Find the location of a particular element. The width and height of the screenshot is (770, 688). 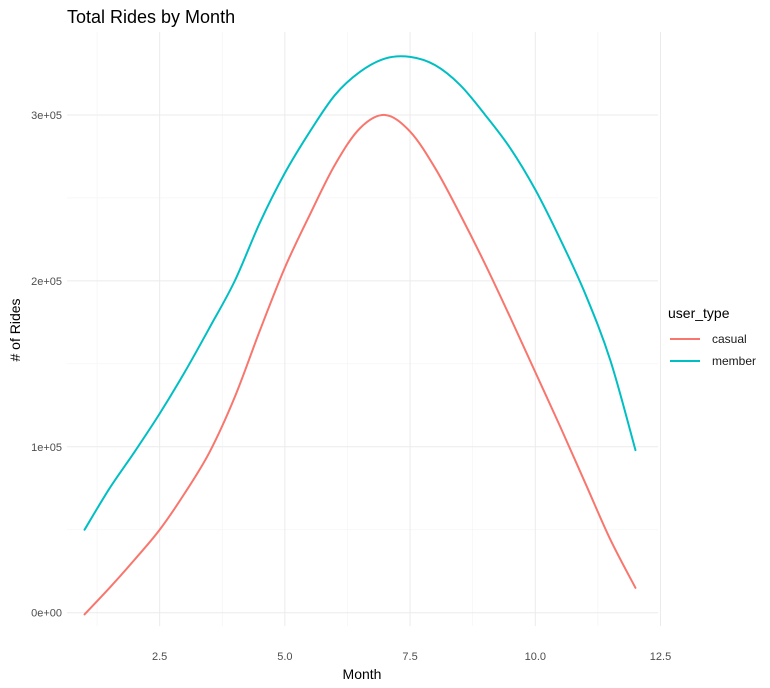

y-tick-label: 3e+05 is located at coordinates (46, 116).